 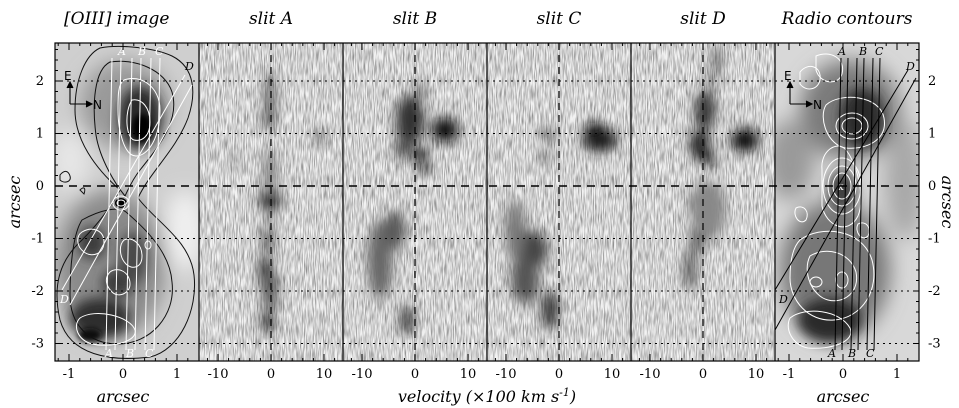 I want to click on panel-title-slit-c: slit C, so click(x=559, y=19).